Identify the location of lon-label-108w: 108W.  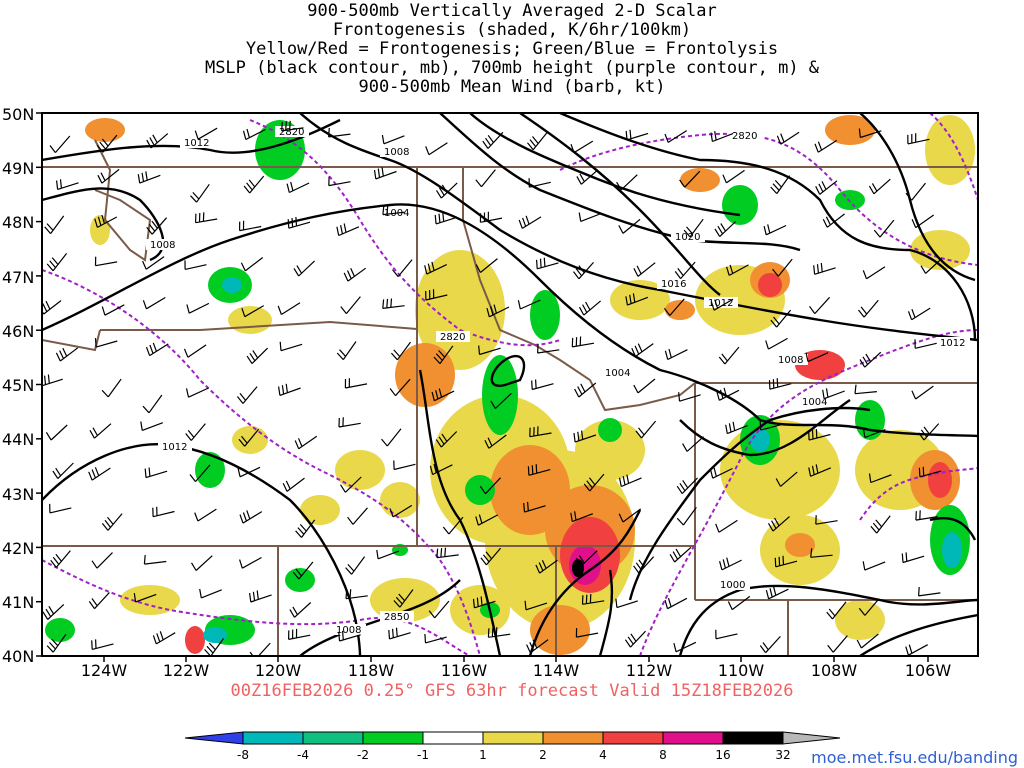
(834, 670).